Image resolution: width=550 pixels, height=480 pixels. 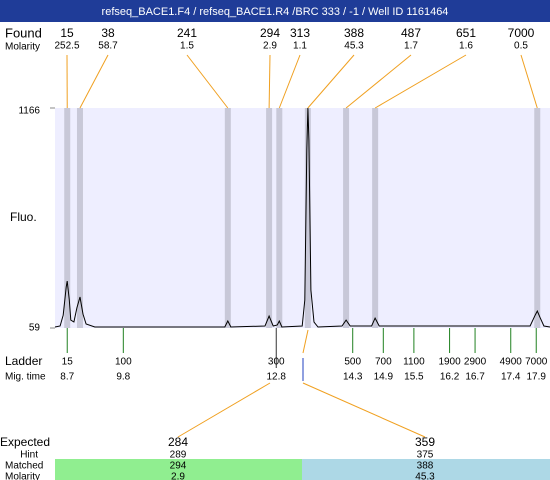 I want to click on found-value: 294, so click(x=270, y=33).